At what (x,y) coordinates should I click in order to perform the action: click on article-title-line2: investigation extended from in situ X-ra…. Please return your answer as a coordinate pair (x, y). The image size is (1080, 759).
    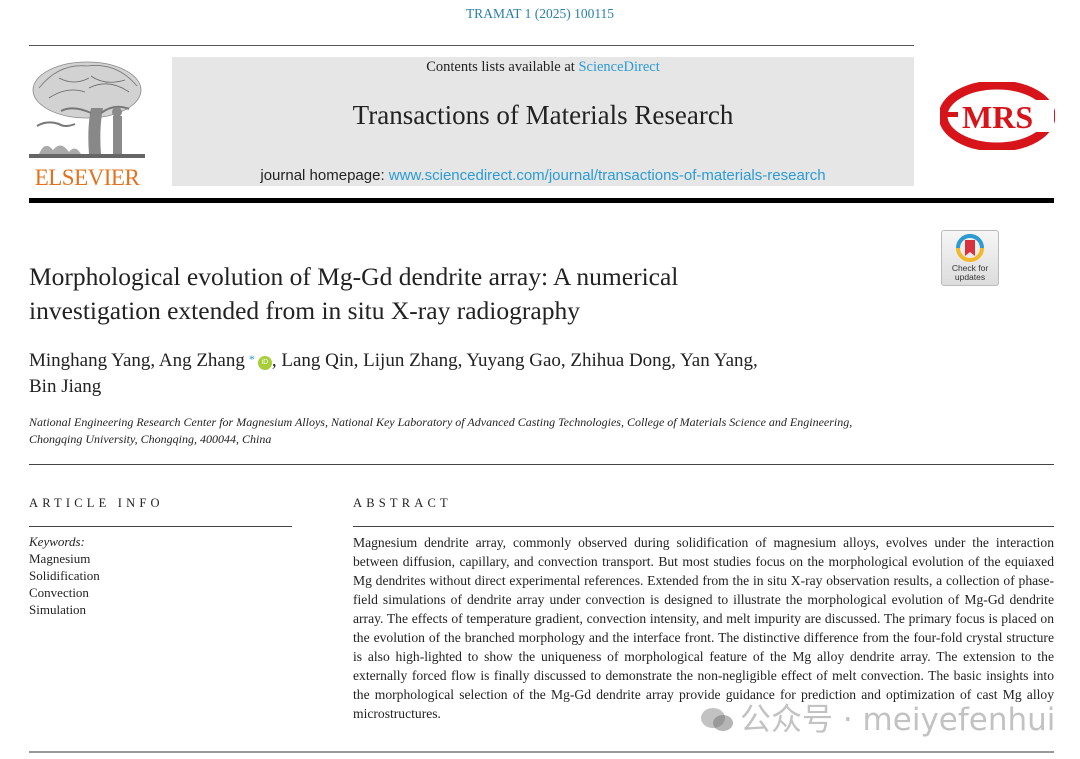
    Looking at the image, I should click on (304, 310).